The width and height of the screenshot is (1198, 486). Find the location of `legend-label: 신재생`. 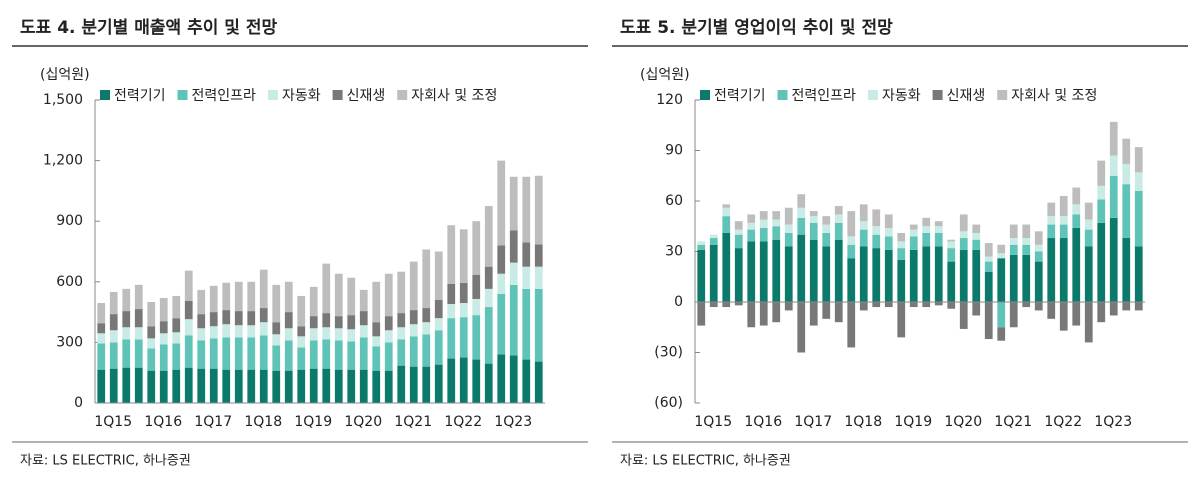

legend-label: 신재생 is located at coordinates (366, 96).